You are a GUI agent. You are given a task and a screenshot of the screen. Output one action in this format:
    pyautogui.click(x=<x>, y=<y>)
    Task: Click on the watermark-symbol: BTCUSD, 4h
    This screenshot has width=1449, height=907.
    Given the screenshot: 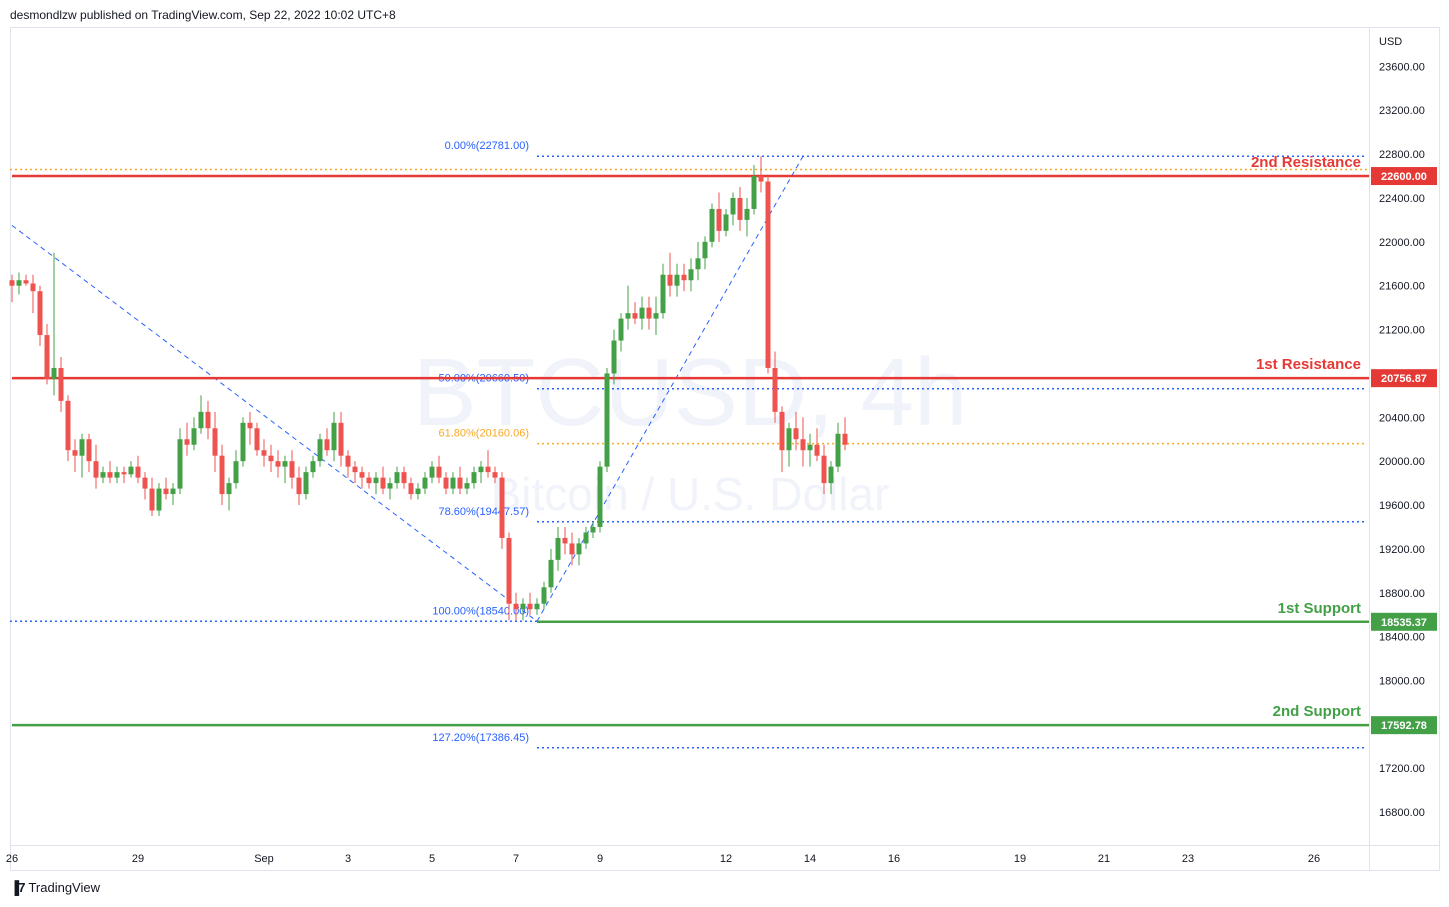 What is the action you would take?
    pyautogui.click(x=690, y=392)
    